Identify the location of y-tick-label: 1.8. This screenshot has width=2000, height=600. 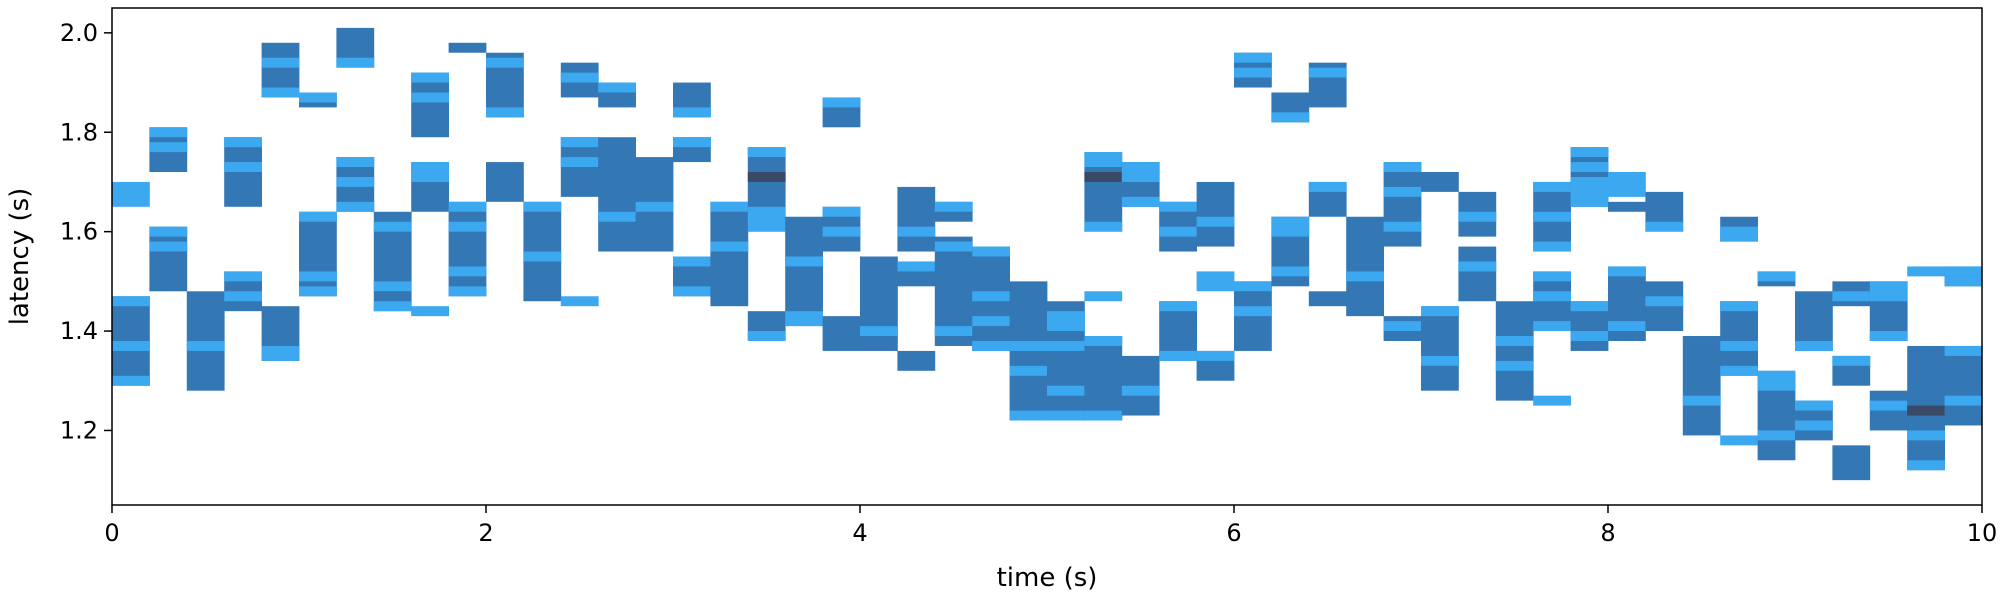
(79, 132).